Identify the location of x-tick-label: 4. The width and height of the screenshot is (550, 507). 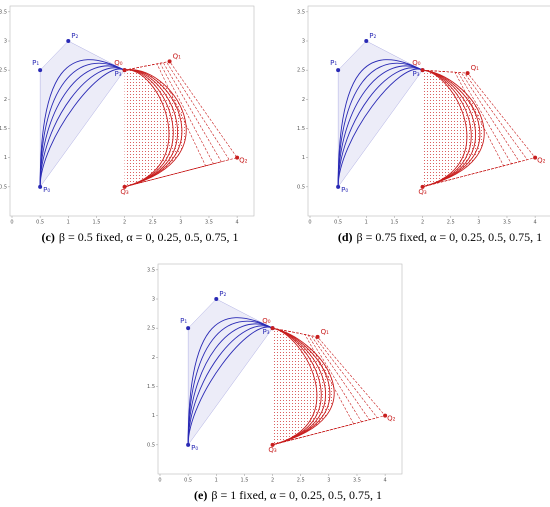
(237, 223).